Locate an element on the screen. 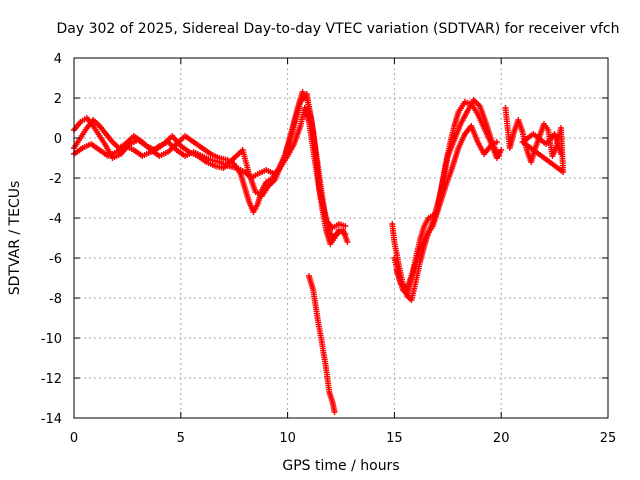  x-tick-label: 0 is located at coordinates (74, 438).